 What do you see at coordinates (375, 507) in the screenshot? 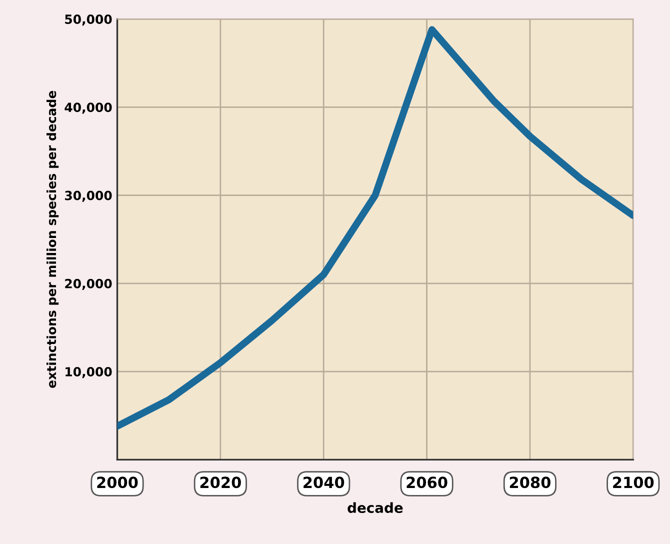
I see `x-axis-title: decade` at bounding box center [375, 507].